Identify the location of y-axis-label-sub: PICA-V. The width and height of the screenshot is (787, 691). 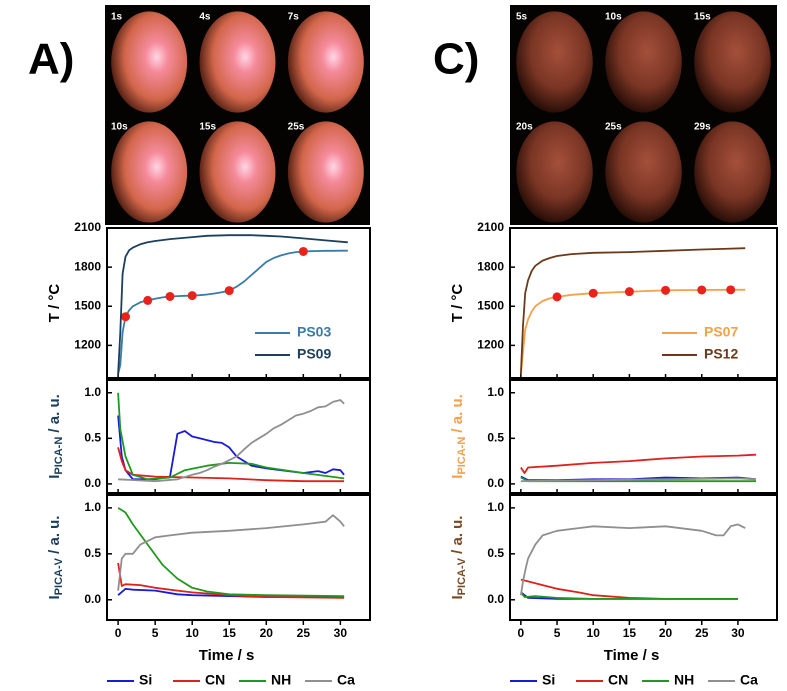
(462, 576).